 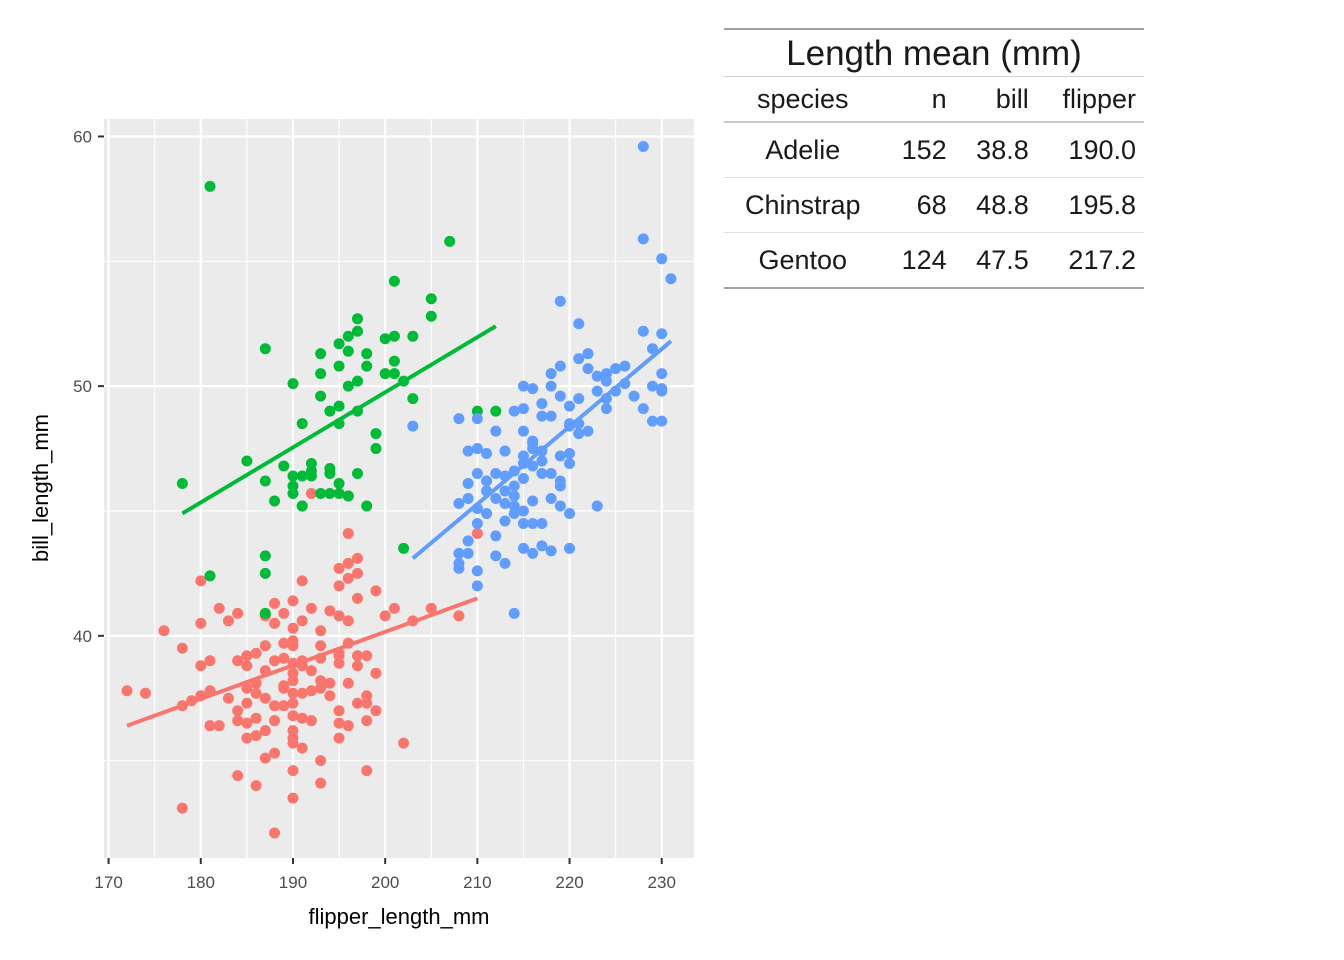 I want to click on table-row: Adelie 152 38.8 190.0, so click(x=934, y=150).